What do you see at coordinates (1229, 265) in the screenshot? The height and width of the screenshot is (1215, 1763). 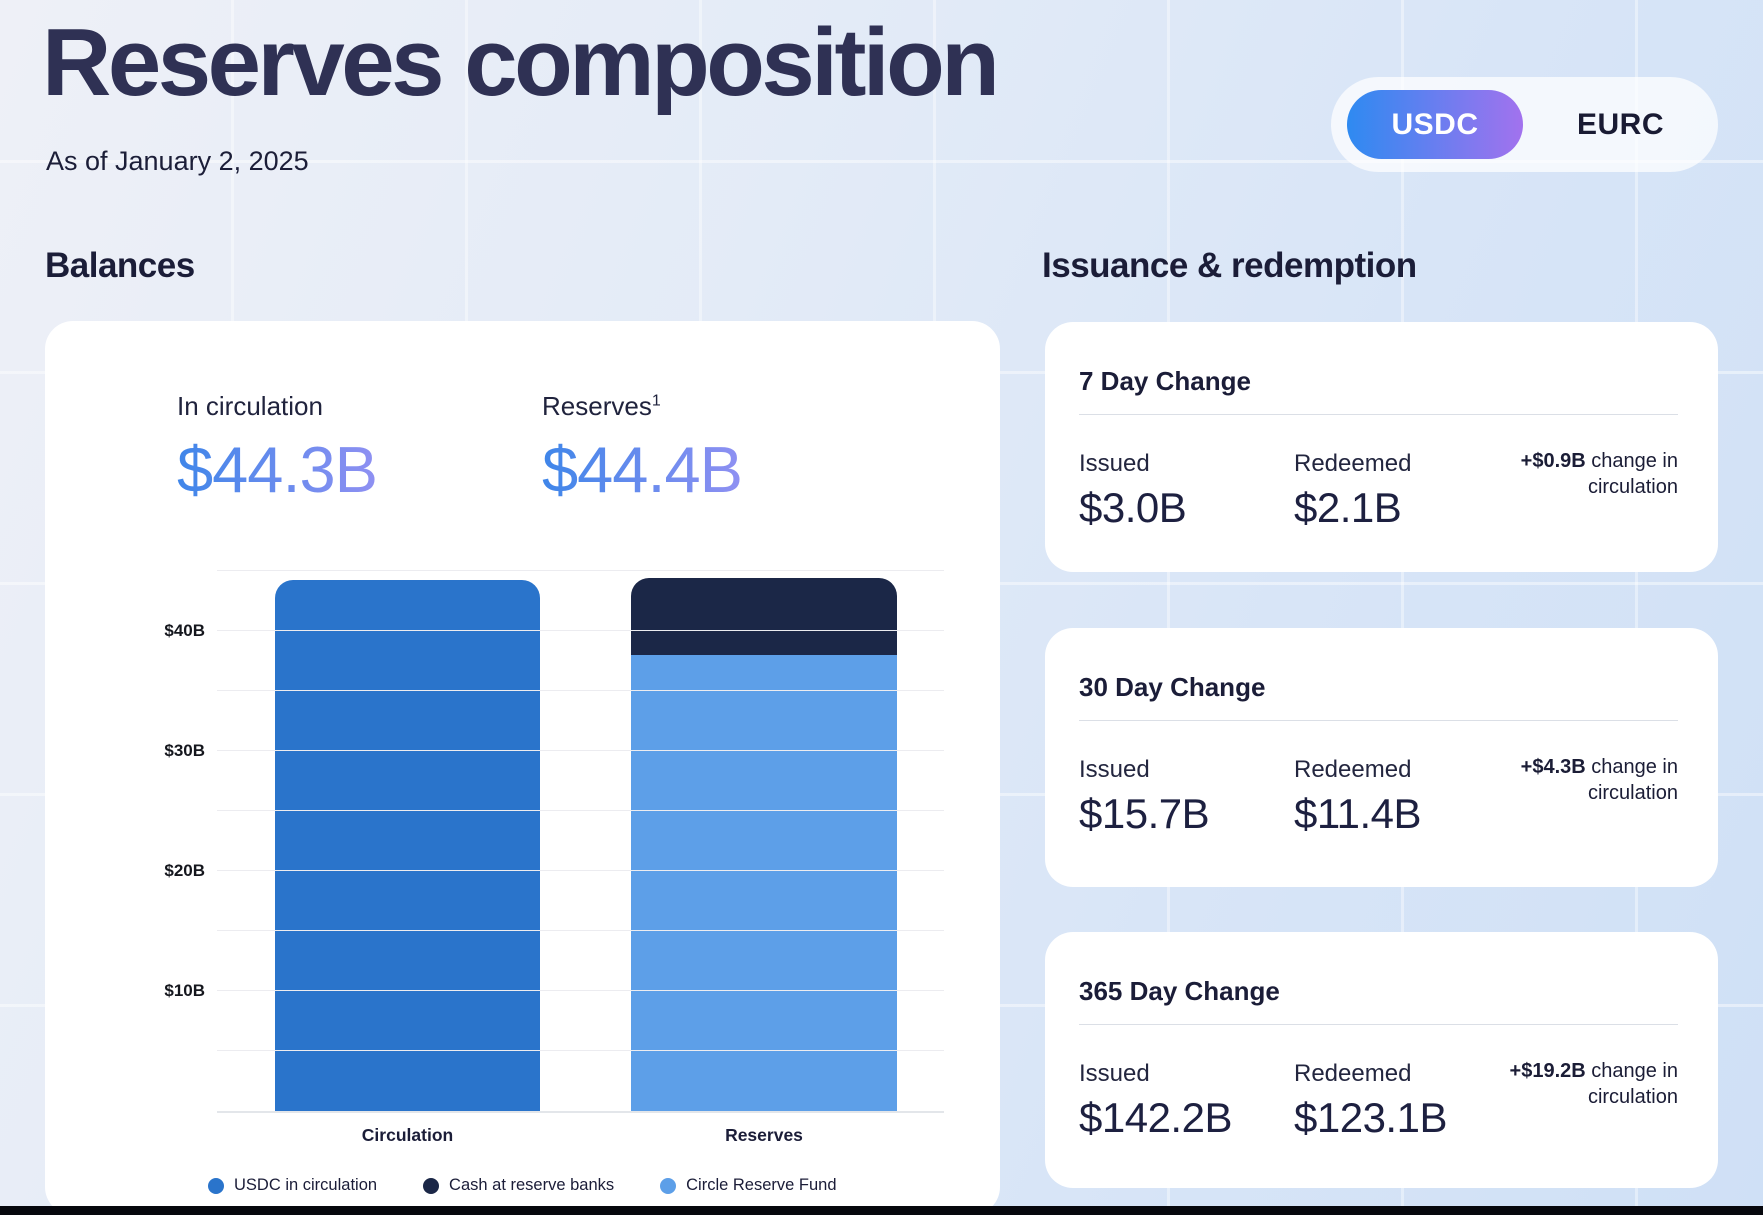 I see `issuance-heading: Issuance & redemption` at bounding box center [1229, 265].